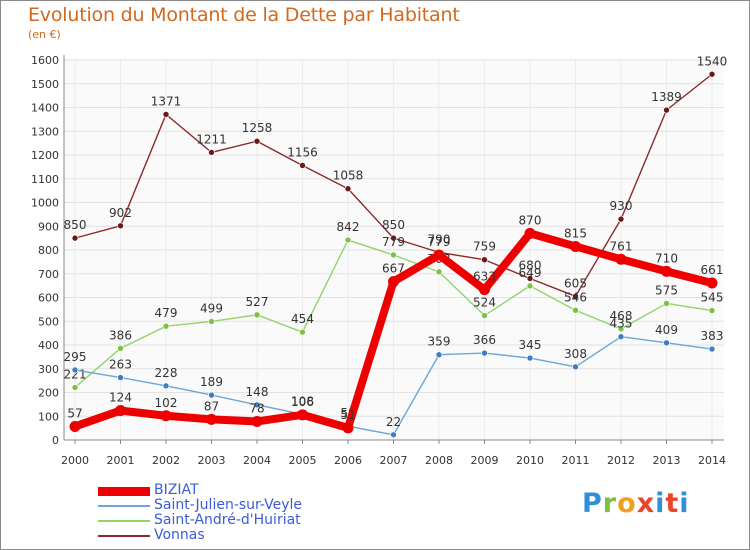  What do you see at coordinates (211, 308) in the screenshot?
I see `data-label: 499` at bounding box center [211, 308].